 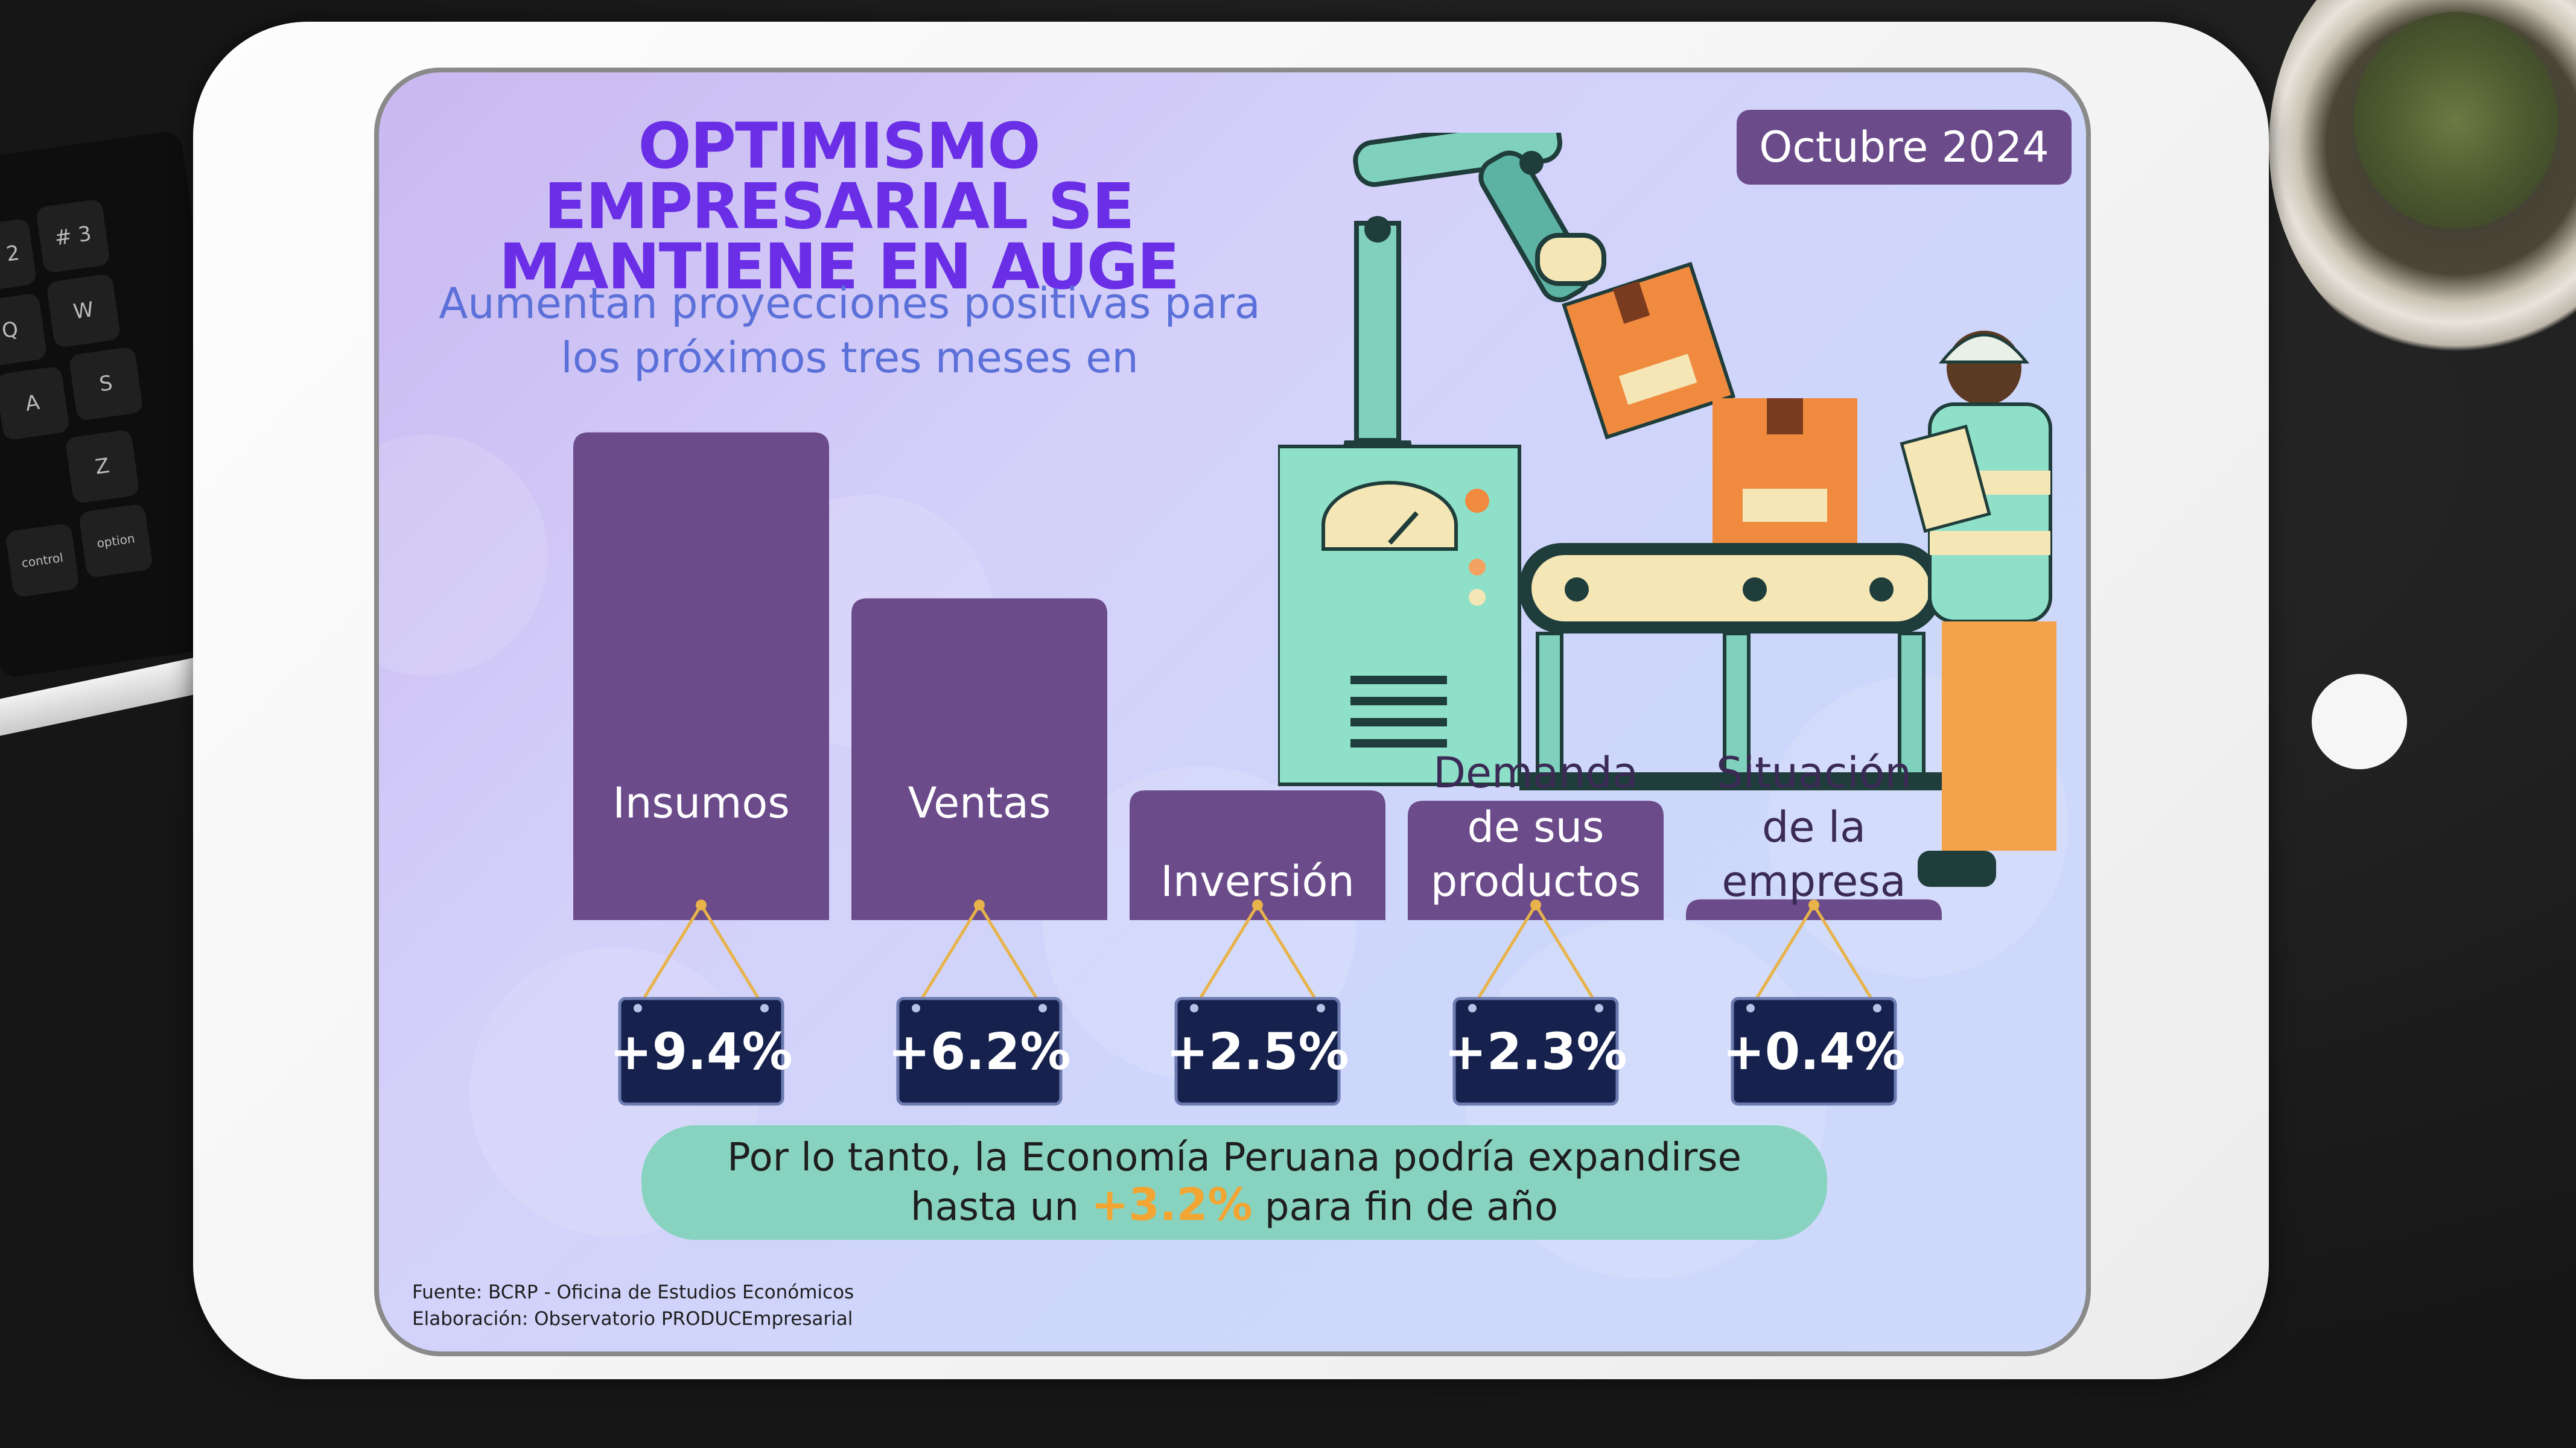 I want to click on subtitle-line: los próximos tres meses en, so click(x=850, y=358).